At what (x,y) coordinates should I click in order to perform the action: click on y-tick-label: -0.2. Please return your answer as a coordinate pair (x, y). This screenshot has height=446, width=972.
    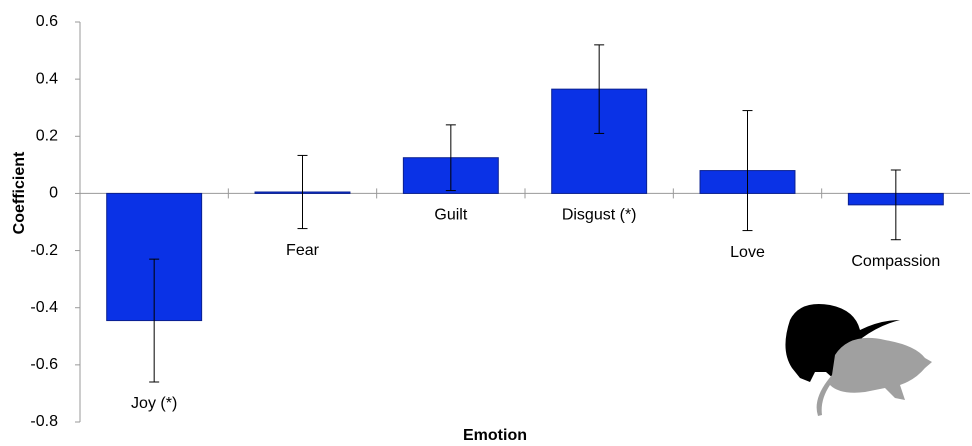
    Looking at the image, I should click on (44, 250).